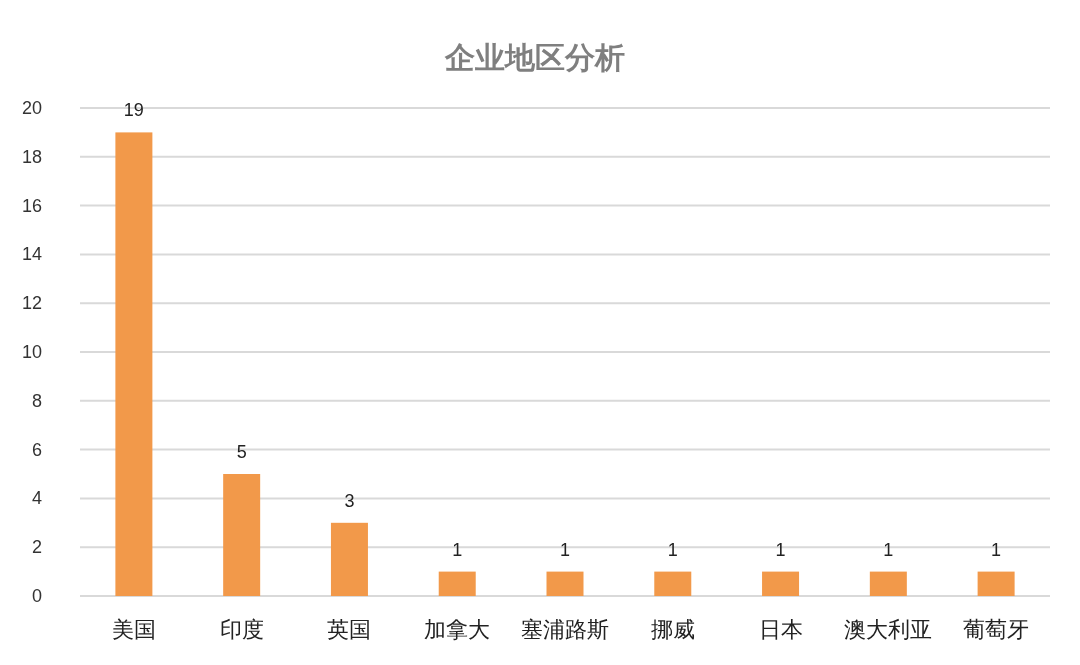 This screenshot has width=1080, height=665. What do you see at coordinates (780, 629) in the screenshot?
I see `x-tick-label: 日本` at bounding box center [780, 629].